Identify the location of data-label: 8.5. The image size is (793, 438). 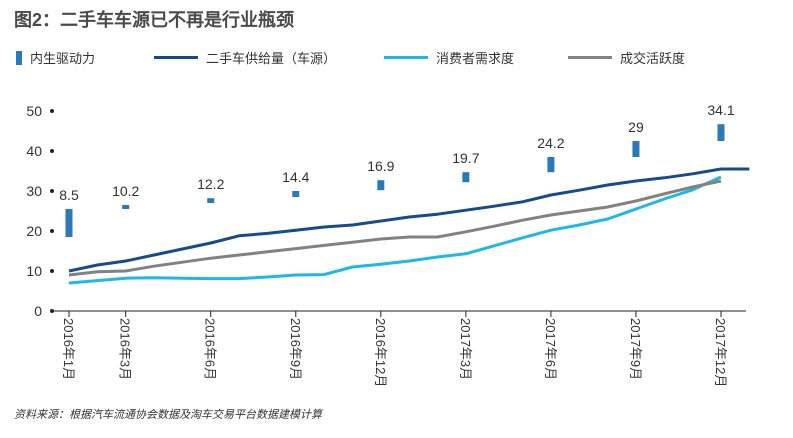
(69, 195).